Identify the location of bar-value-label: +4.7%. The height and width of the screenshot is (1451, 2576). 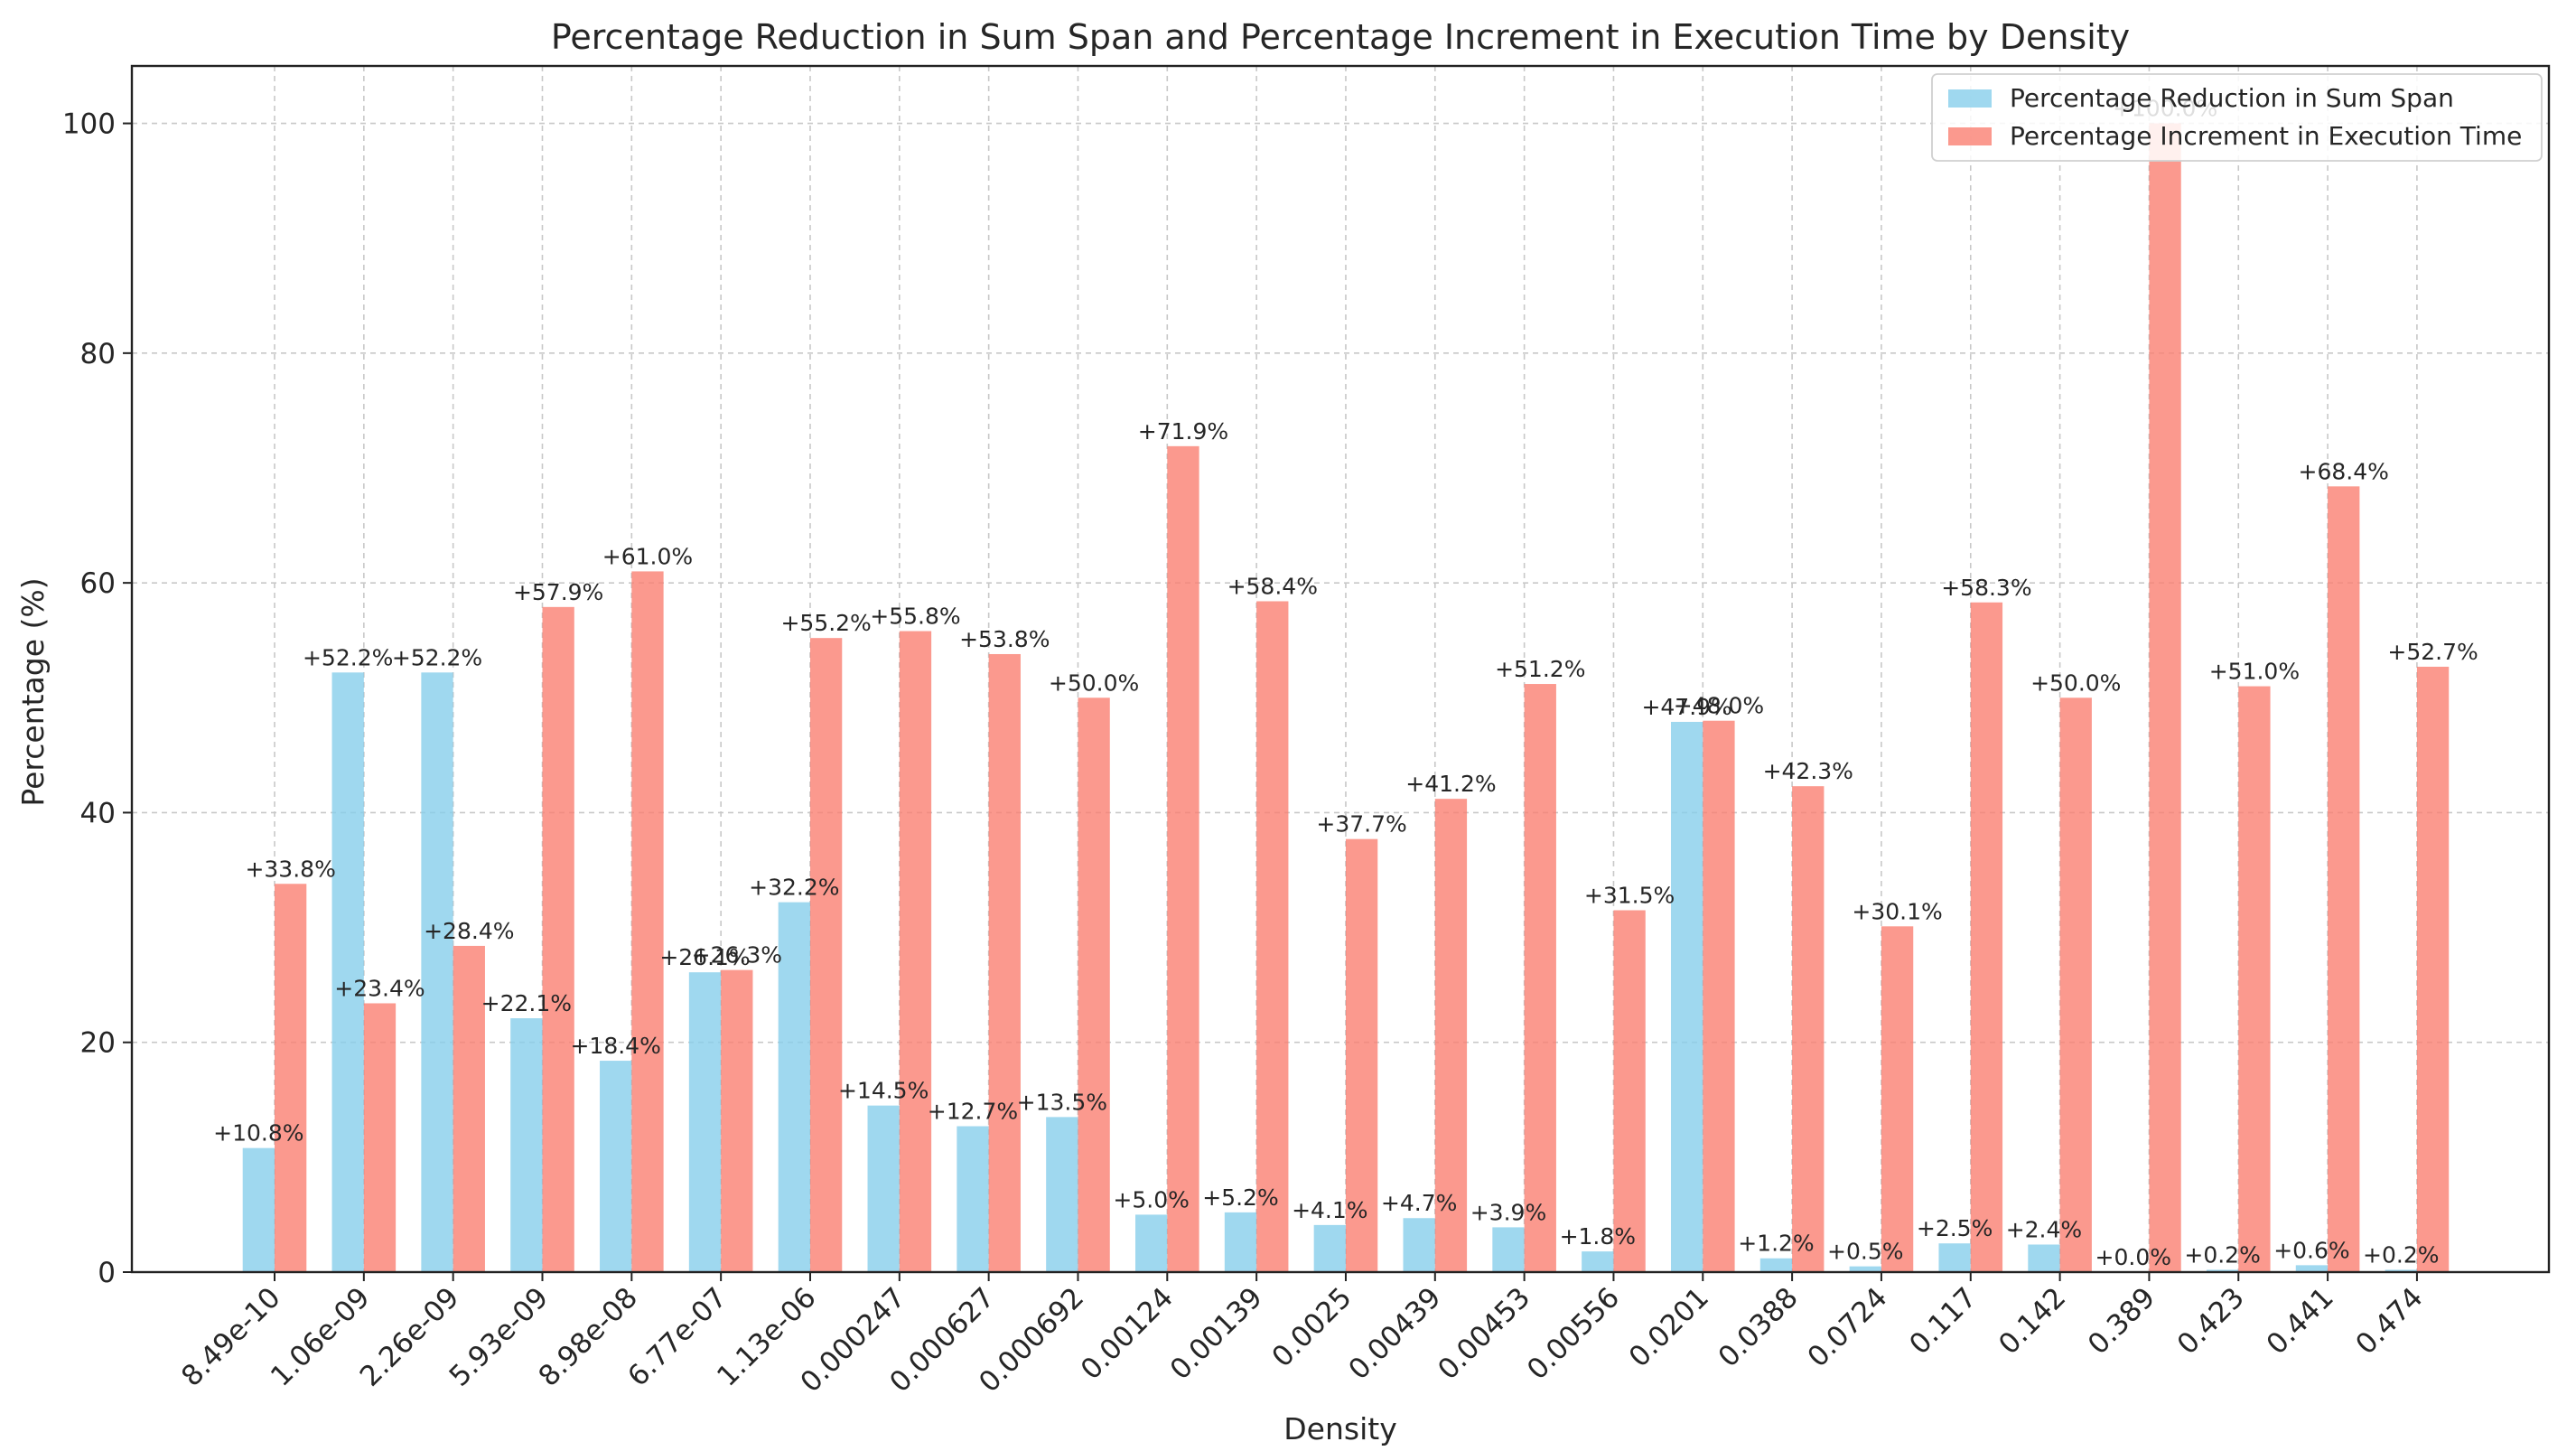
(1419, 1203).